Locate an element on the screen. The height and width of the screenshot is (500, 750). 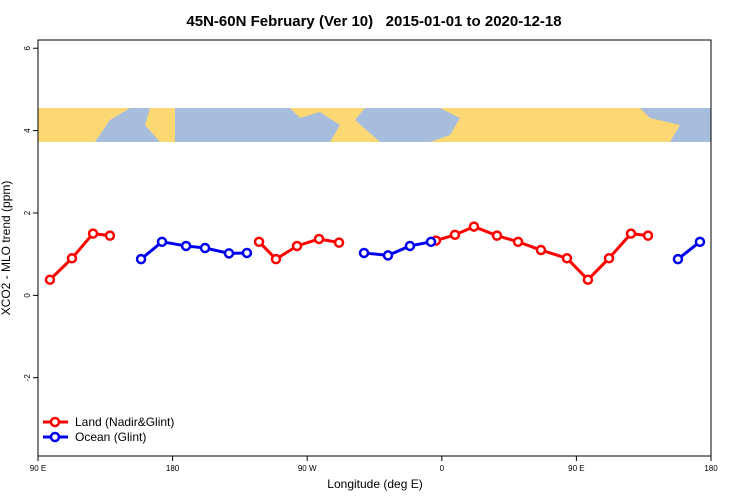
y-tick-label: 0 is located at coordinates (27, 295).